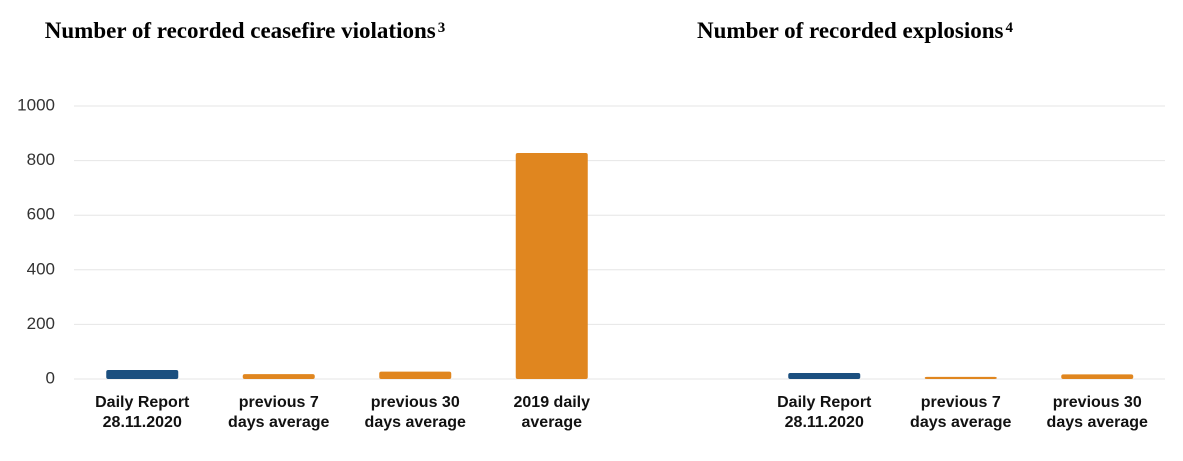 The image size is (1183, 461). Describe the element at coordinates (41, 214) in the screenshot. I see `y-tick-label: 600` at that location.